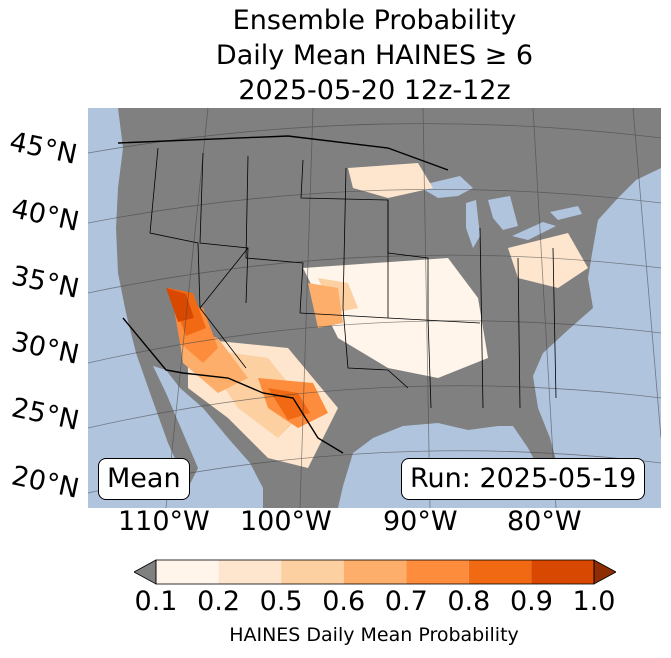 The width and height of the screenshot is (671, 658). Describe the element at coordinates (344, 601) in the screenshot. I see `colorbar-tick-label: 0.6` at that location.